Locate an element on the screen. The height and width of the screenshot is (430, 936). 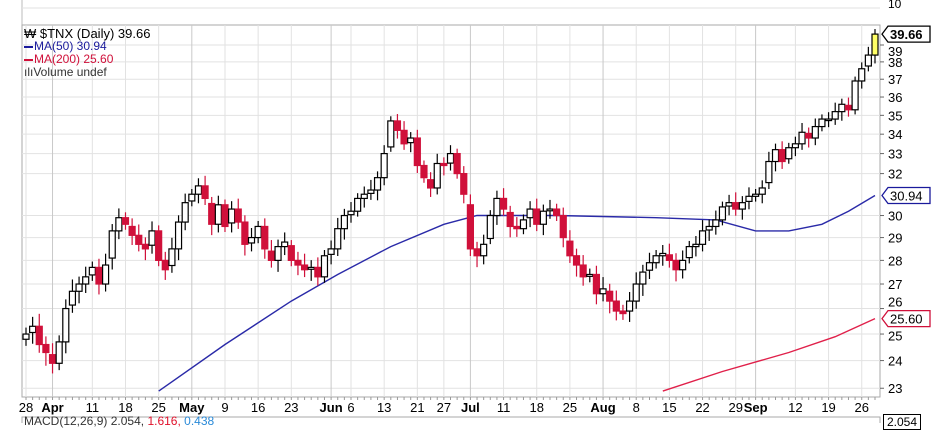
x-tick-label: 16 is located at coordinates (258, 407).